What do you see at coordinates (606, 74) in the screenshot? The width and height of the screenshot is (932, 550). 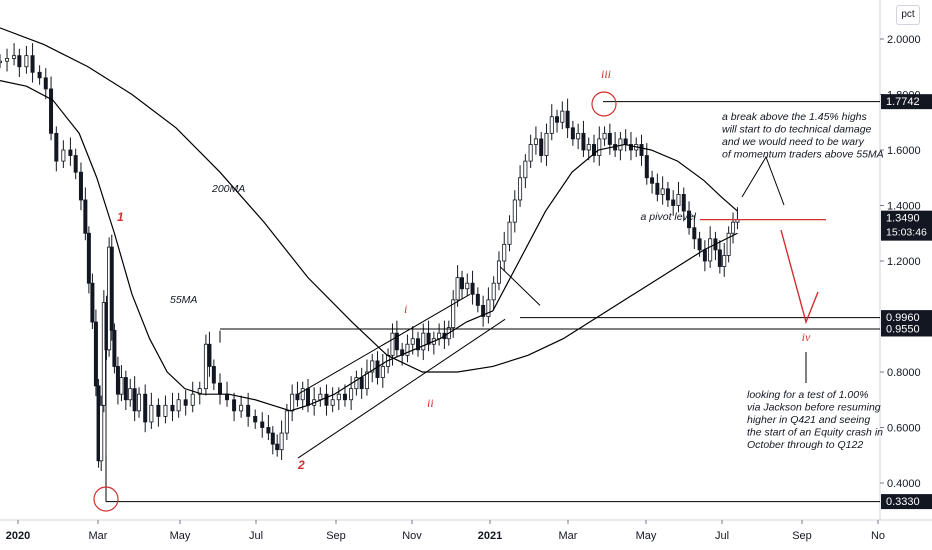 I see `wave-iii-label: iii` at bounding box center [606, 74].